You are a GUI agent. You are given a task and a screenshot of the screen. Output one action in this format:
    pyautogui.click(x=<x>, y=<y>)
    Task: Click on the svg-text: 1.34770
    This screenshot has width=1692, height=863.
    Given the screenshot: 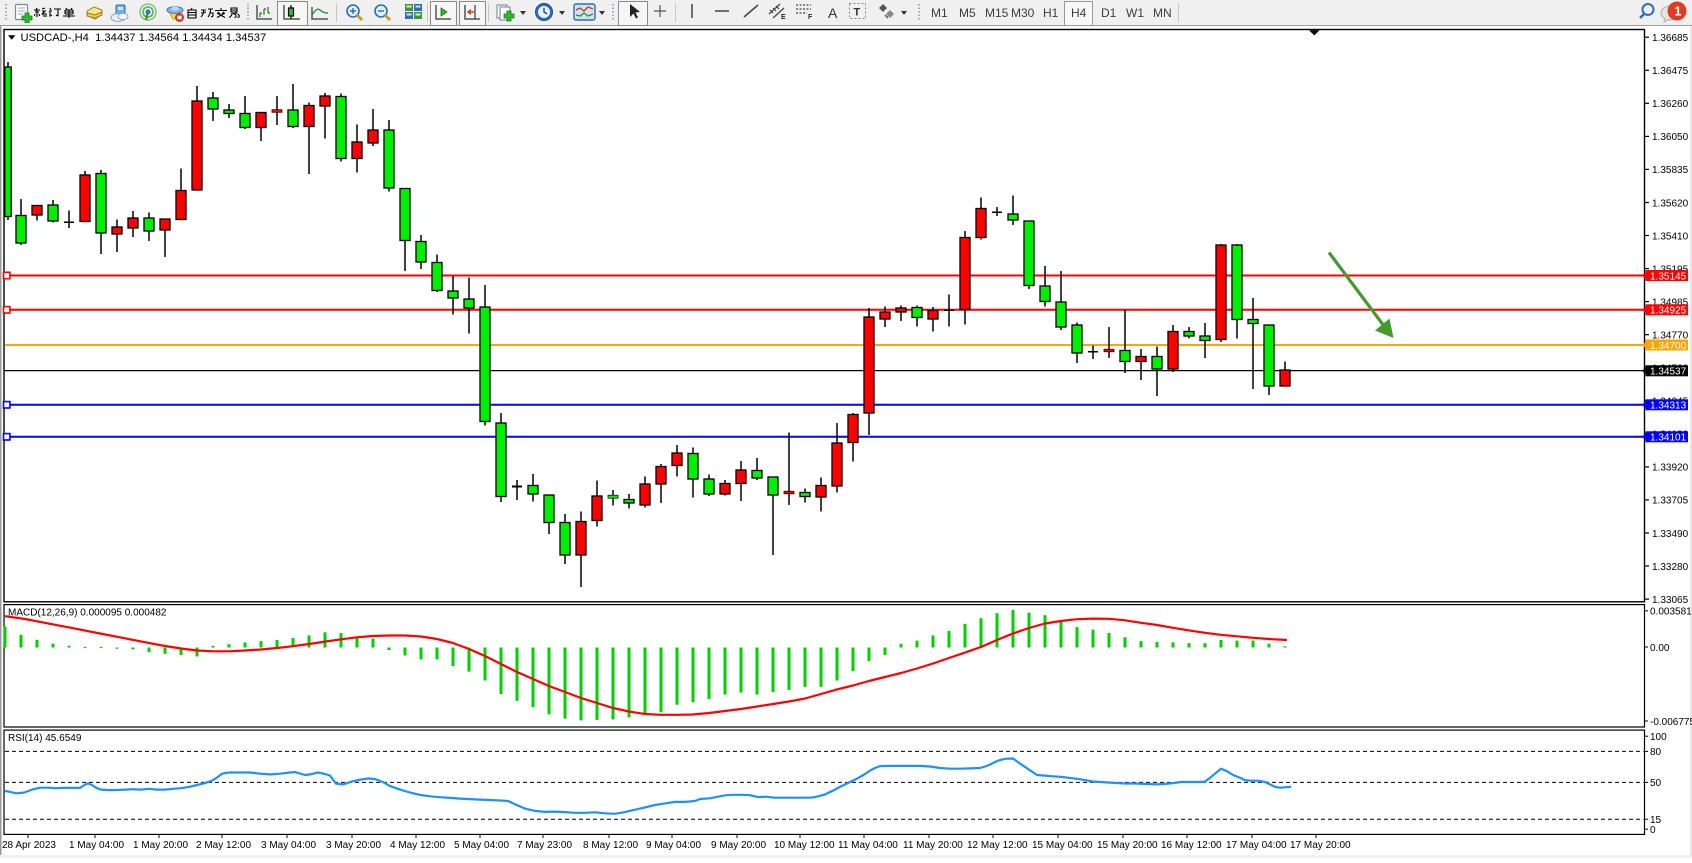 What is the action you would take?
    pyautogui.click(x=1670, y=336)
    